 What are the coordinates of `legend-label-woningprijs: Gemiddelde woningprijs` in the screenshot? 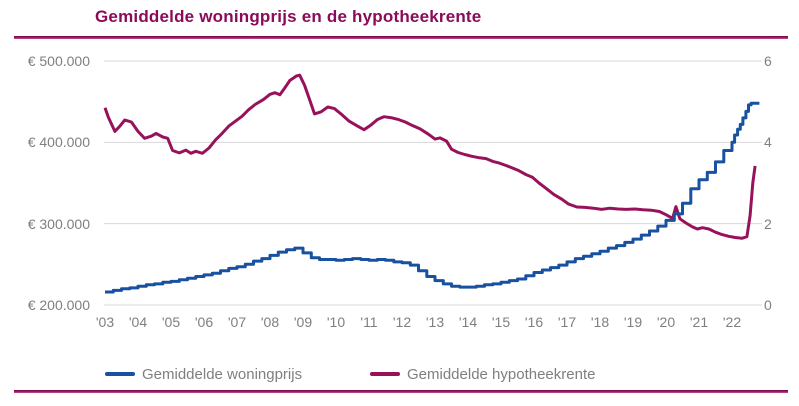 It's located at (222, 374).